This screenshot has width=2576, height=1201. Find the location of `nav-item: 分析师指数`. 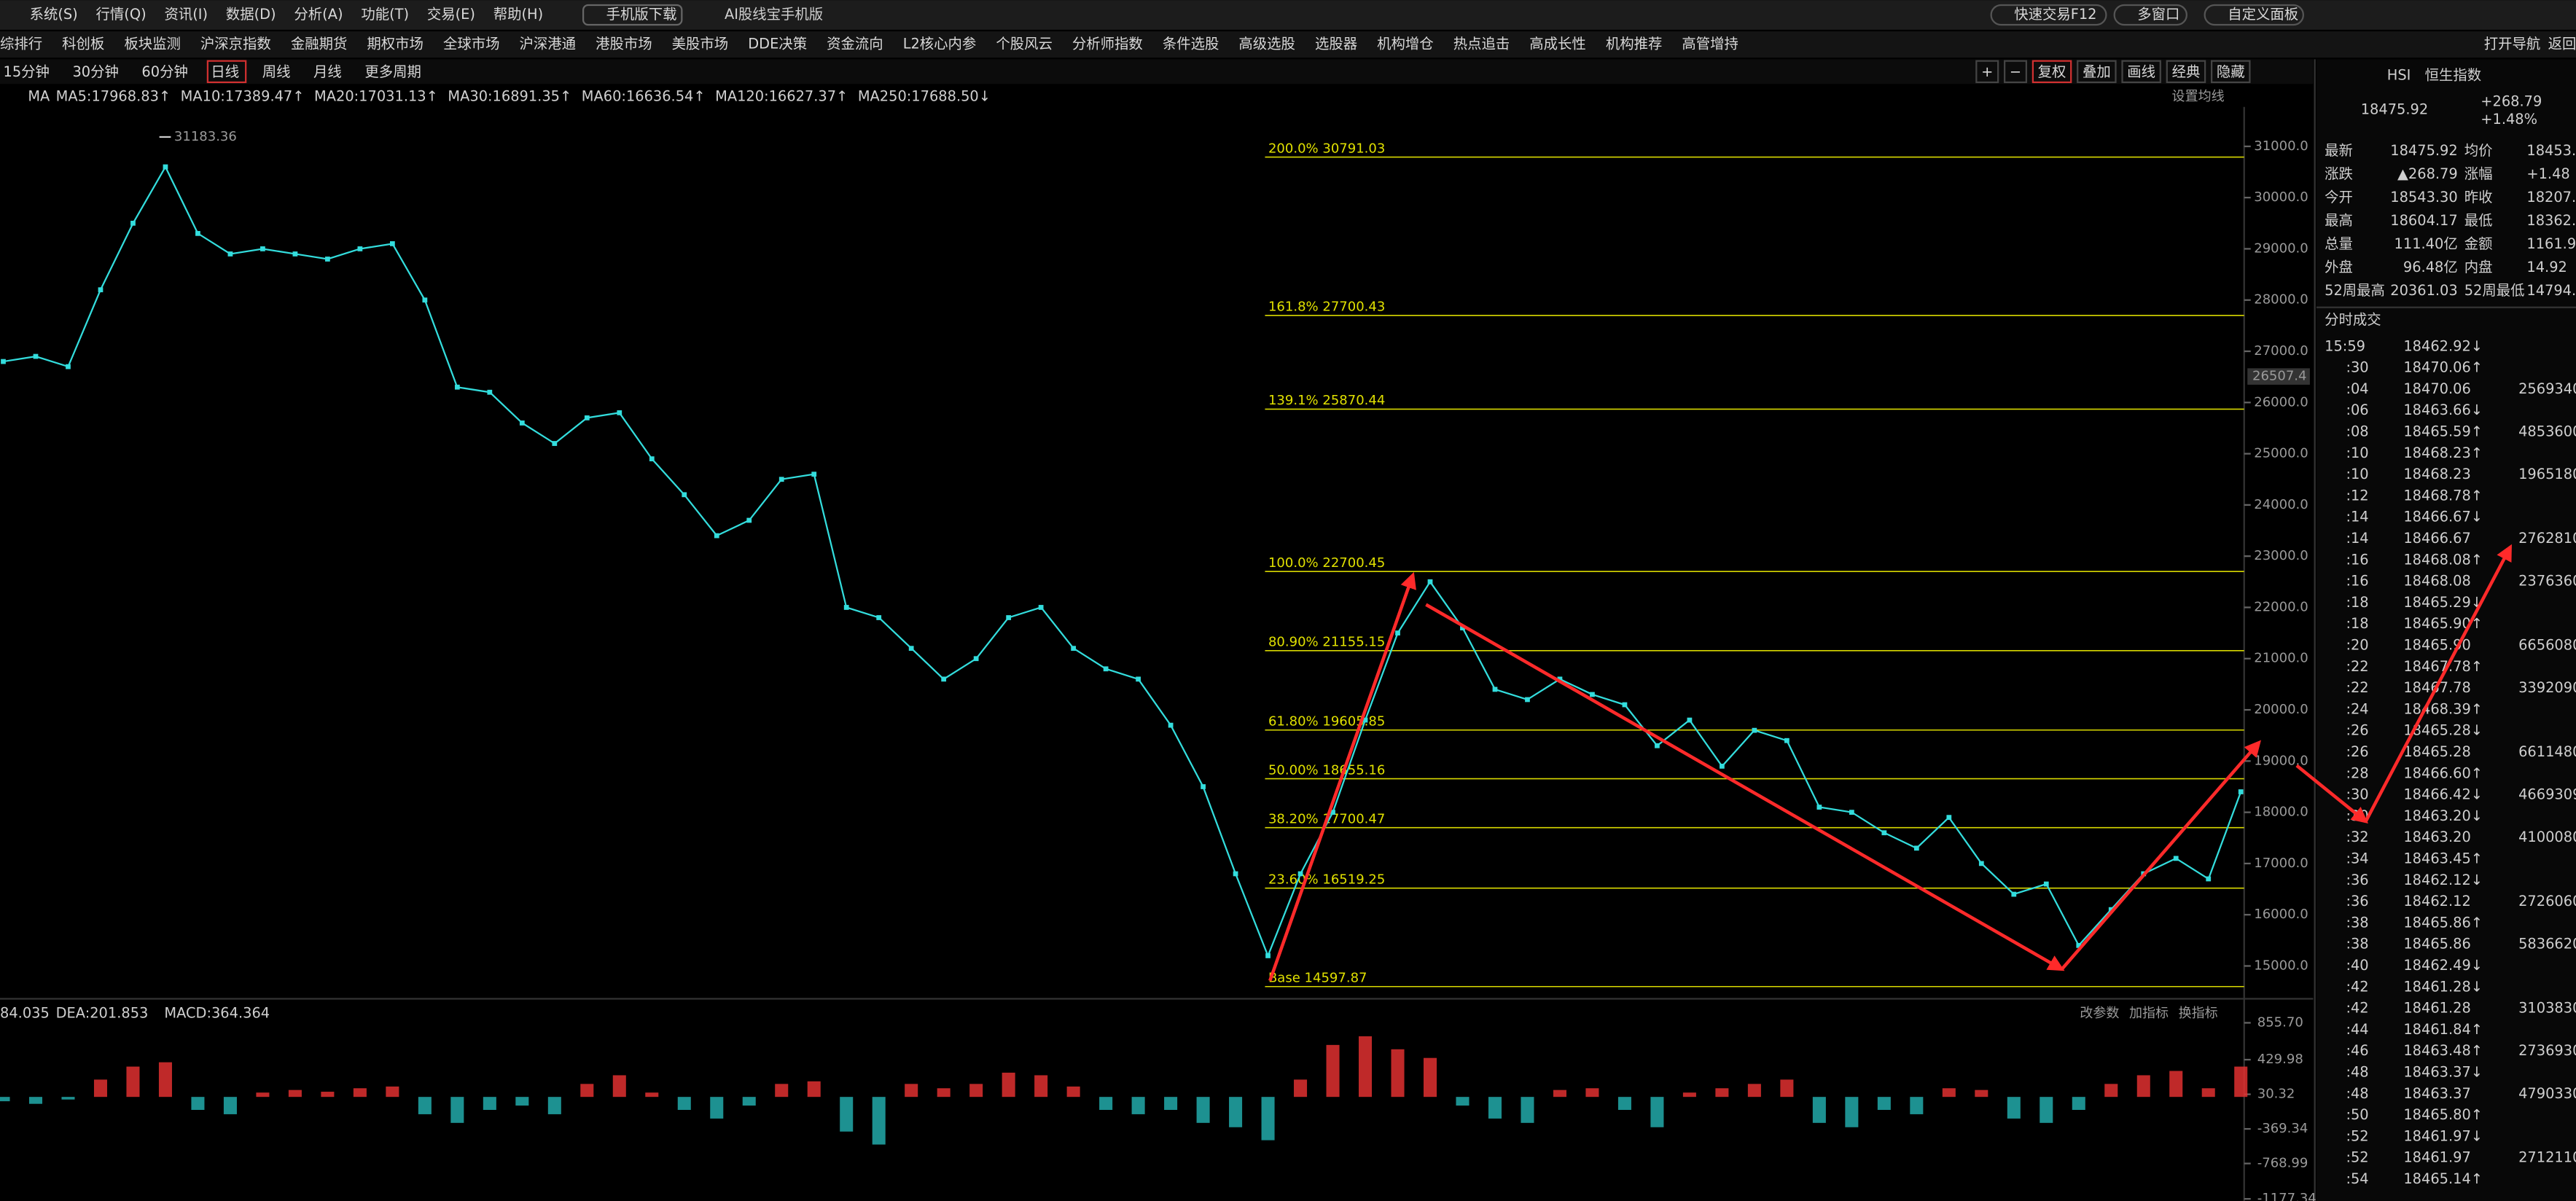

nav-item: 分析师指数 is located at coordinates (1107, 44).